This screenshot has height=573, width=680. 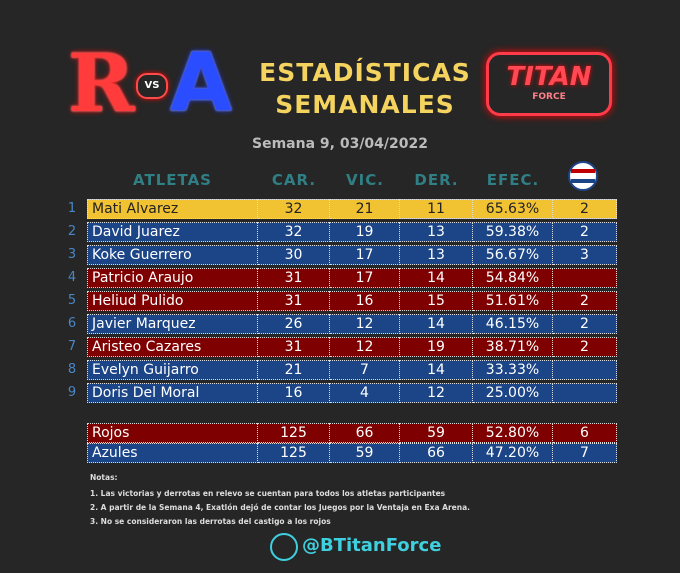 What do you see at coordinates (172, 393) in the screenshot?
I see `cell-name: Doris Del Moral` at bounding box center [172, 393].